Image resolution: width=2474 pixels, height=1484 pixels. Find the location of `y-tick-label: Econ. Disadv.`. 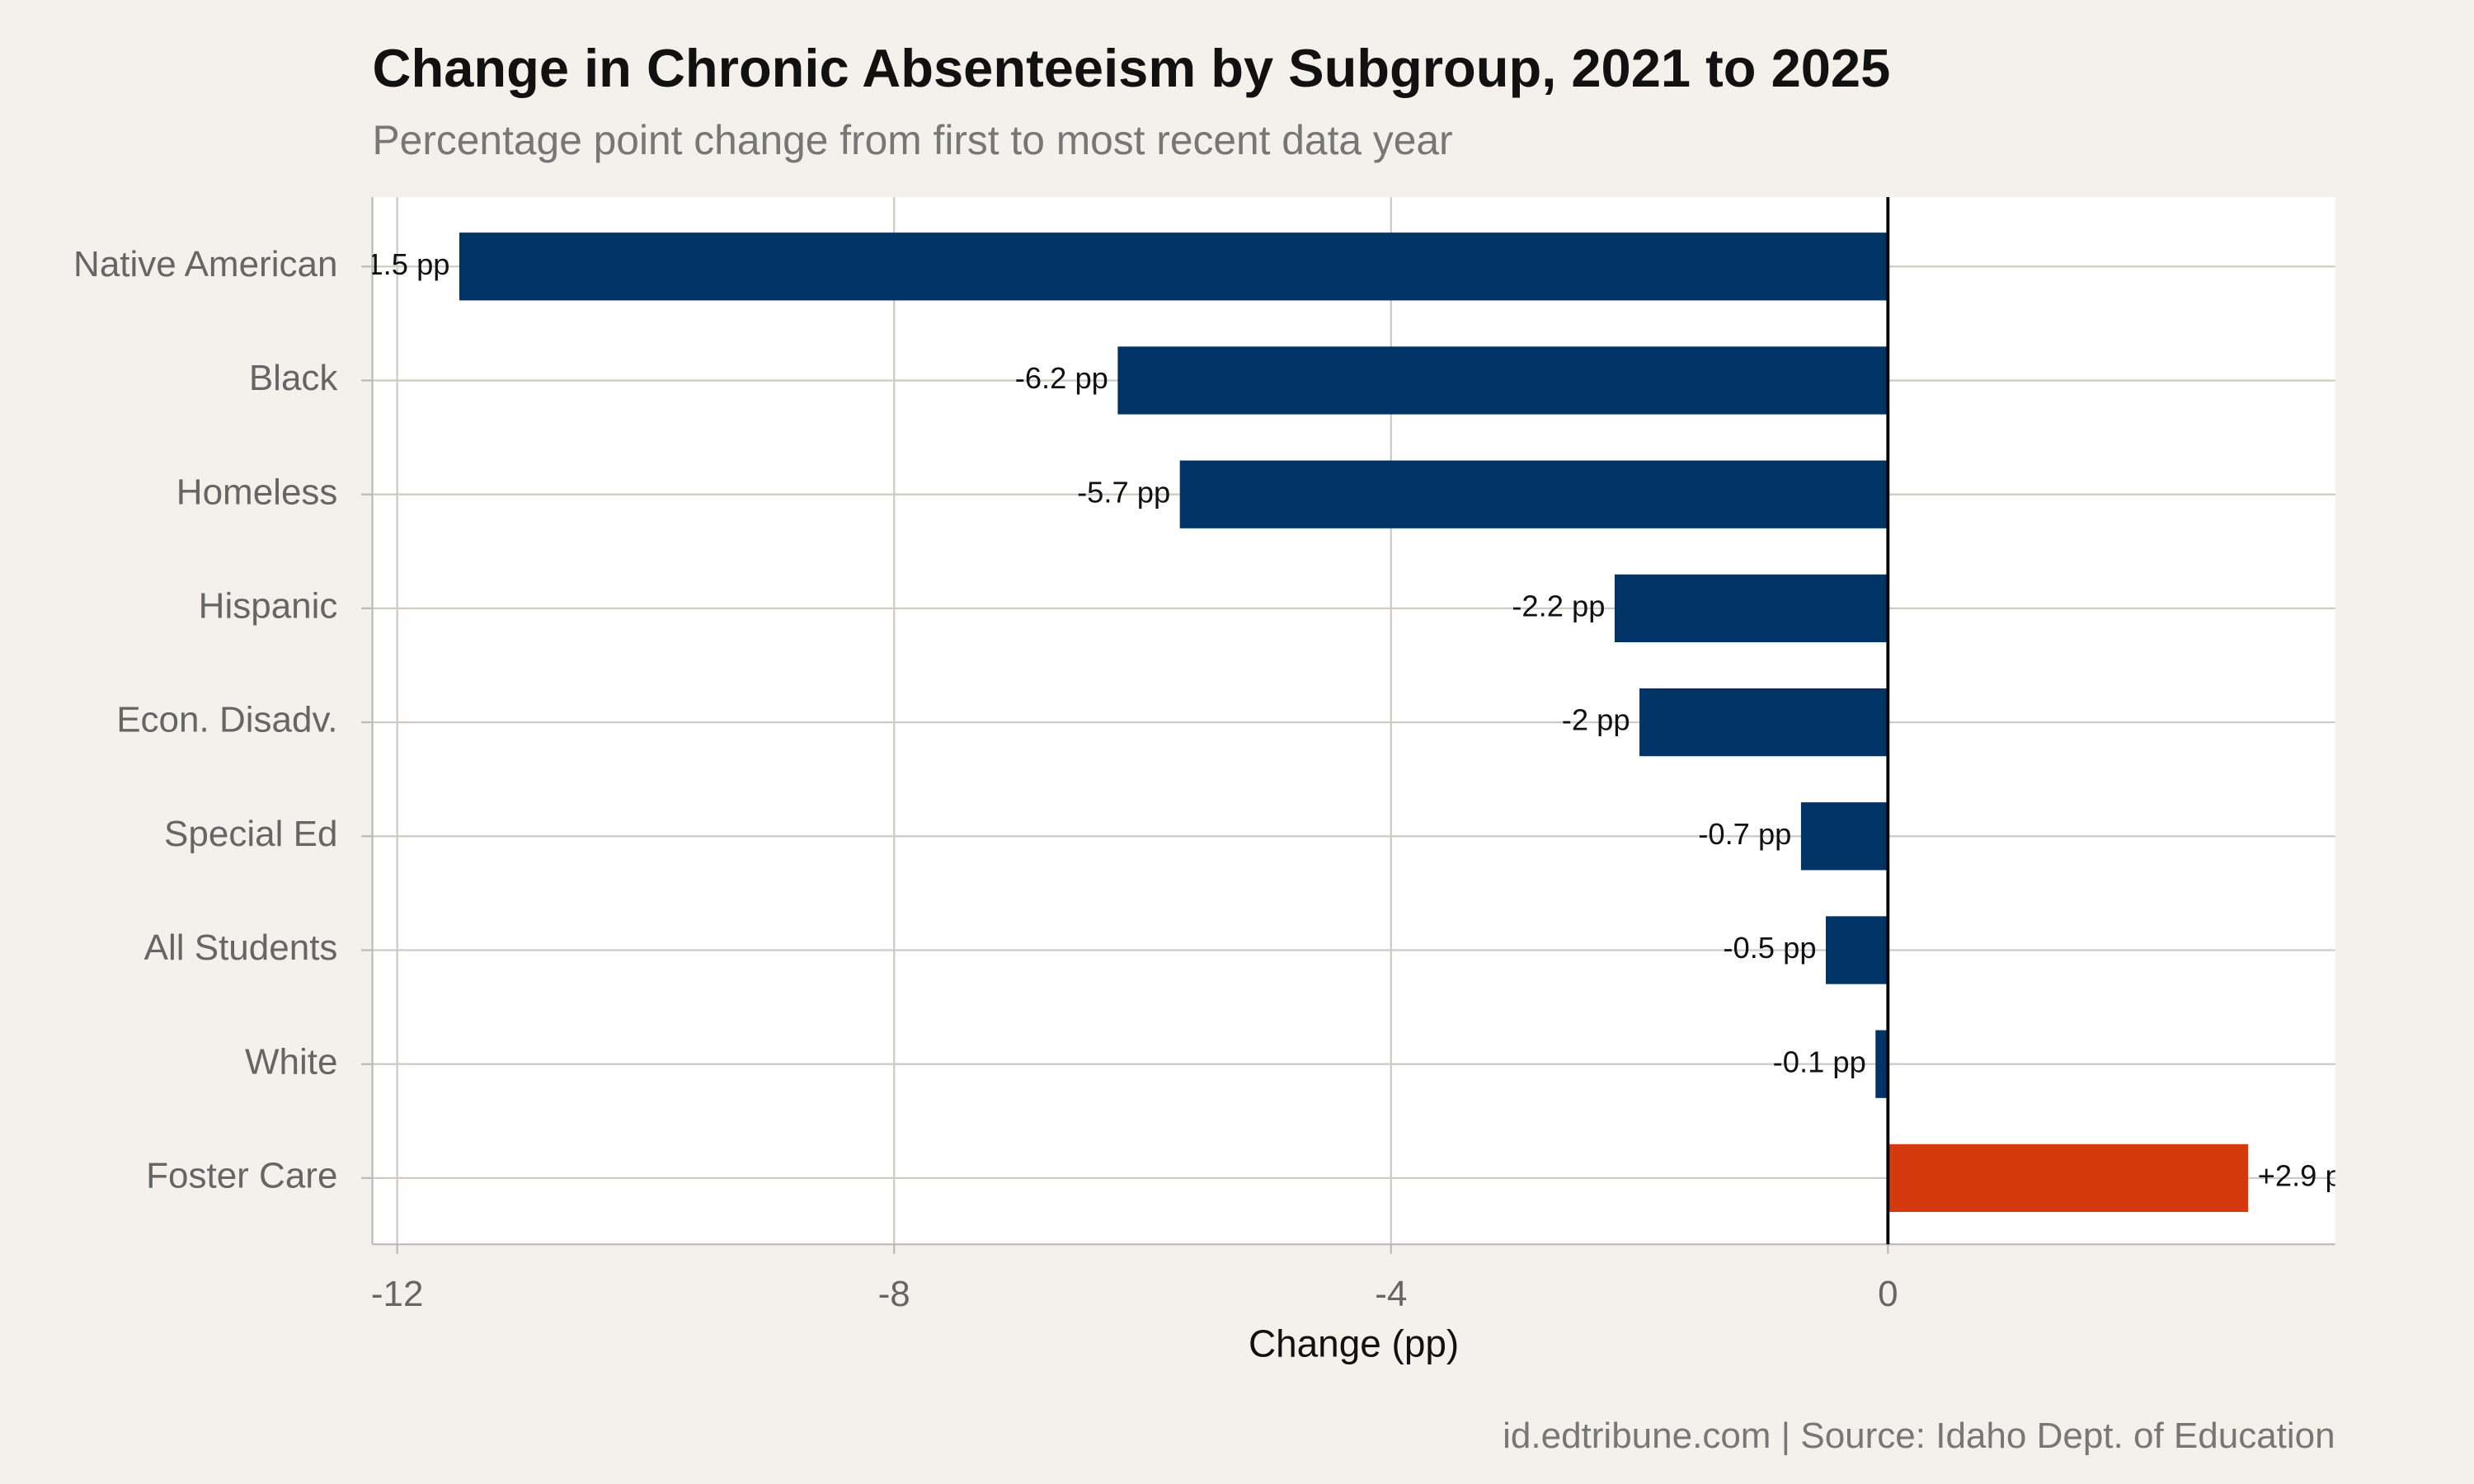

y-tick-label: Econ. Disadv. is located at coordinates (226, 720).